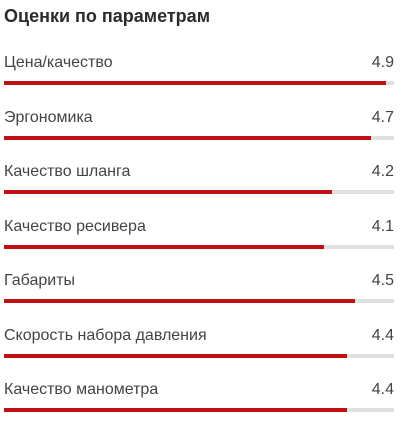 This screenshot has width=414, height=432. Describe the element at coordinates (207, 350) in the screenshot. I see `rating-row: Скорость набора давления 4.4` at that location.